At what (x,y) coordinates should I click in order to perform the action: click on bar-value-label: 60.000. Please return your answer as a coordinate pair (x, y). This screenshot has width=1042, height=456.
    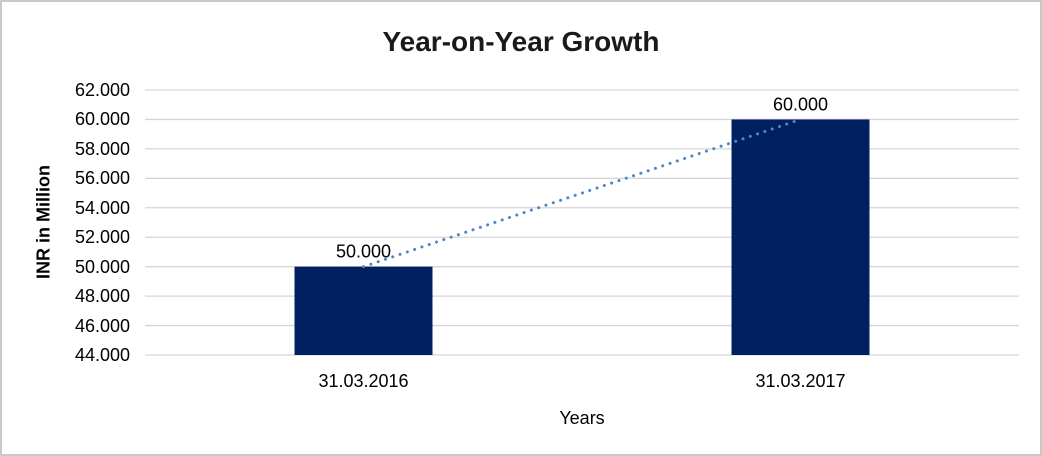
    Looking at the image, I should click on (800, 104).